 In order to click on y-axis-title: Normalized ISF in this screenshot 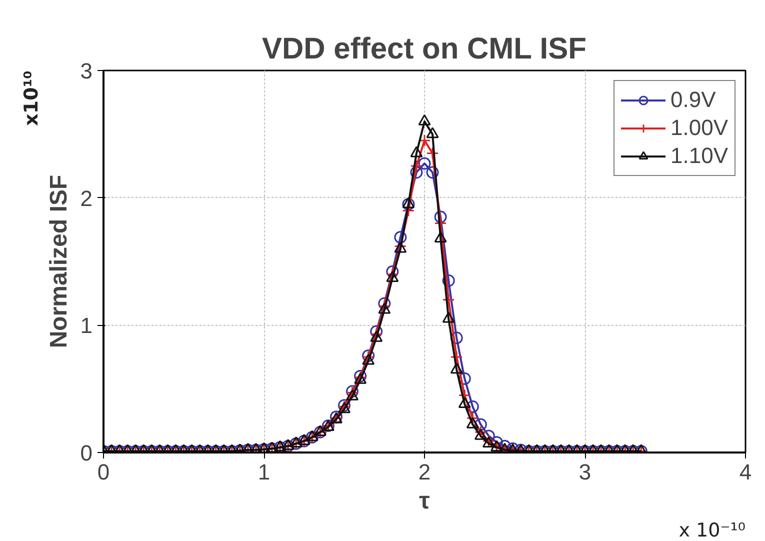, I will do `click(58, 261)`.